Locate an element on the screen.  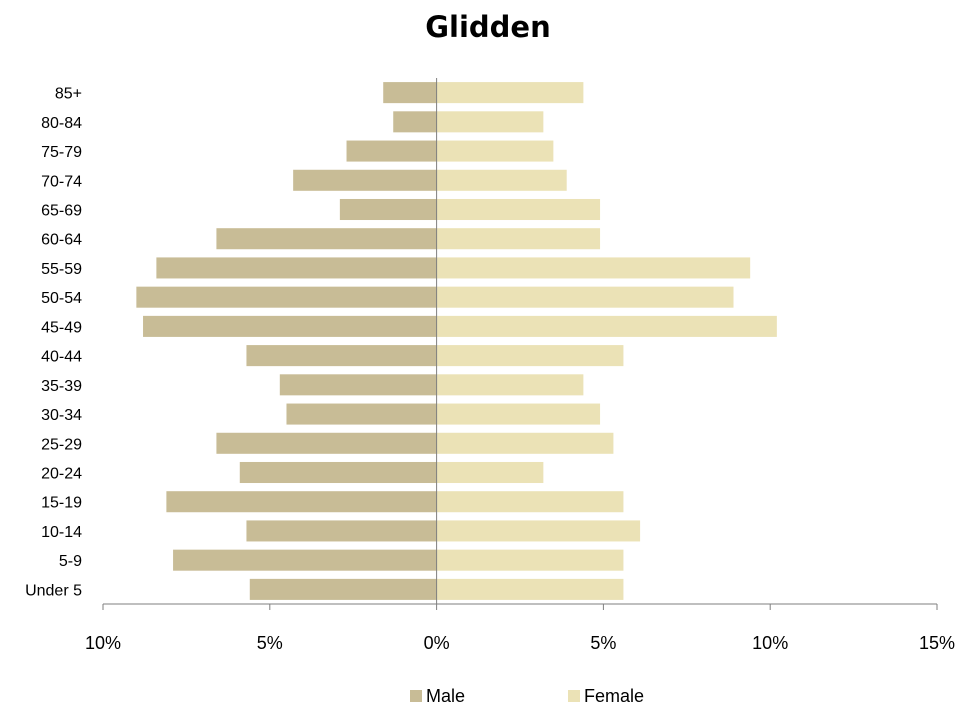
category-label-9: 40-44 is located at coordinates (61, 357).